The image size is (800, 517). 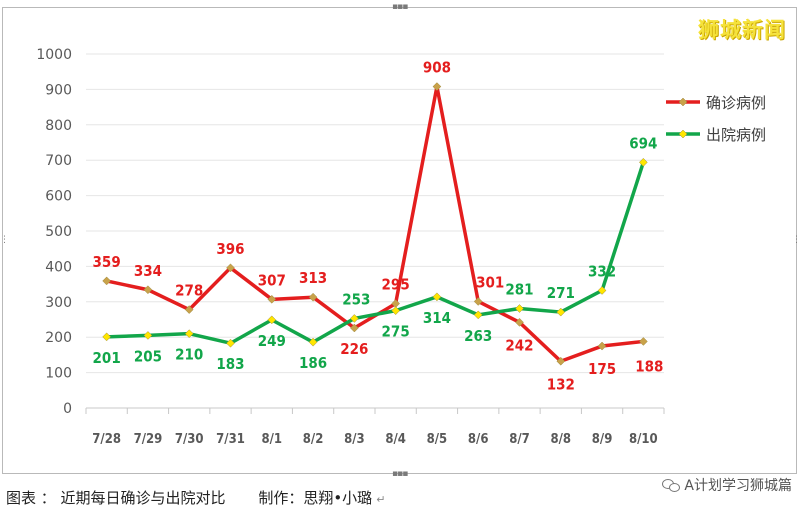 What do you see at coordinates (519, 290) in the screenshot?
I see `data-label: 281` at bounding box center [519, 290].